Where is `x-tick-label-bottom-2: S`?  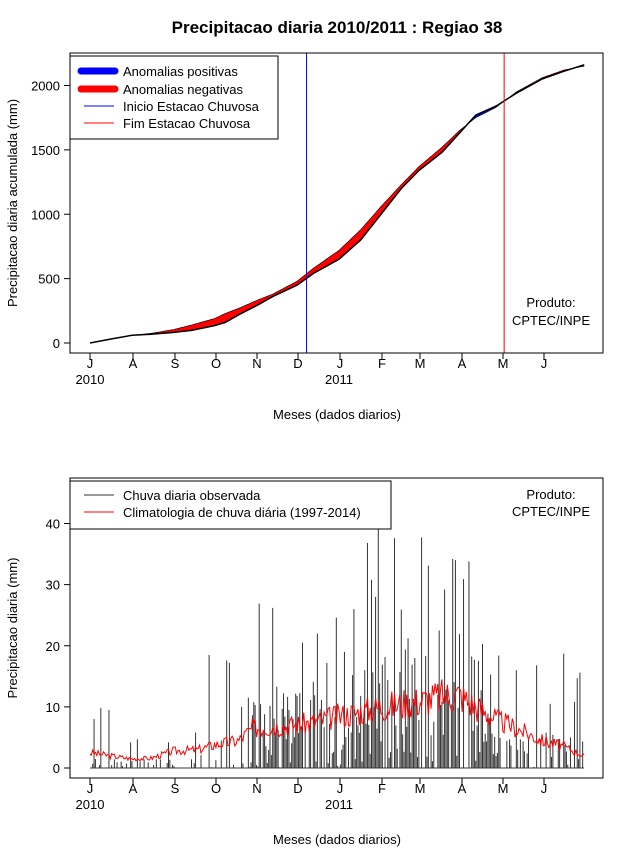
x-tick-label-bottom-2: S is located at coordinates (175, 788).